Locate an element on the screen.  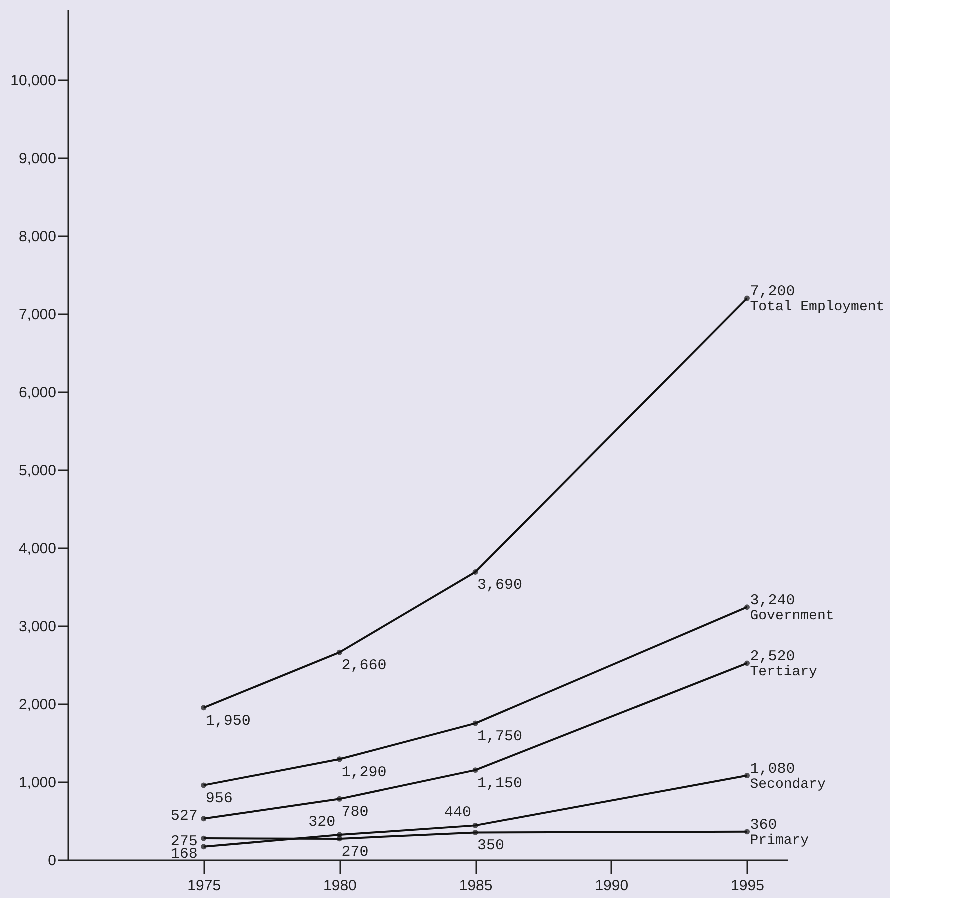
x-tick-label: 1975 is located at coordinates (205, 886).